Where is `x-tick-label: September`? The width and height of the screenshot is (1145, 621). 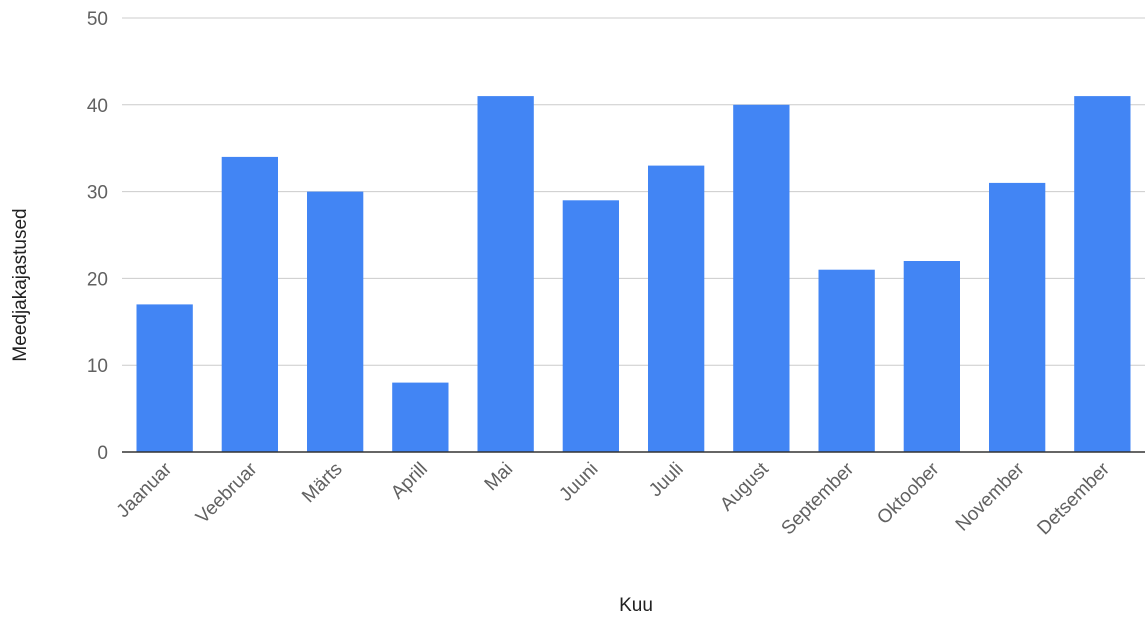
x-tick-label: September is located at coordinates (818, 498).